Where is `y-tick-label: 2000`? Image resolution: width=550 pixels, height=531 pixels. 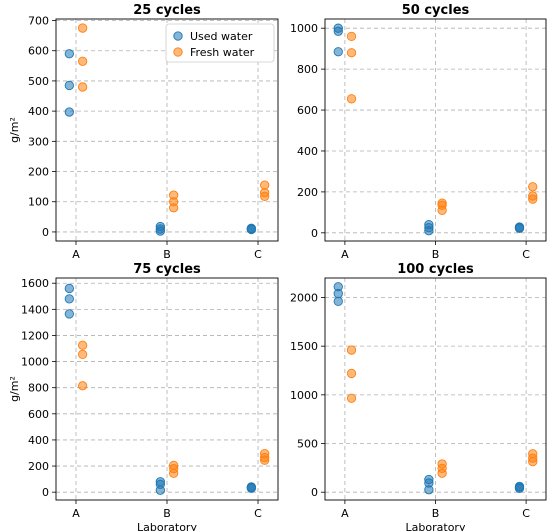
y-tick-label: 2000 is located at coordinates (304, 297).